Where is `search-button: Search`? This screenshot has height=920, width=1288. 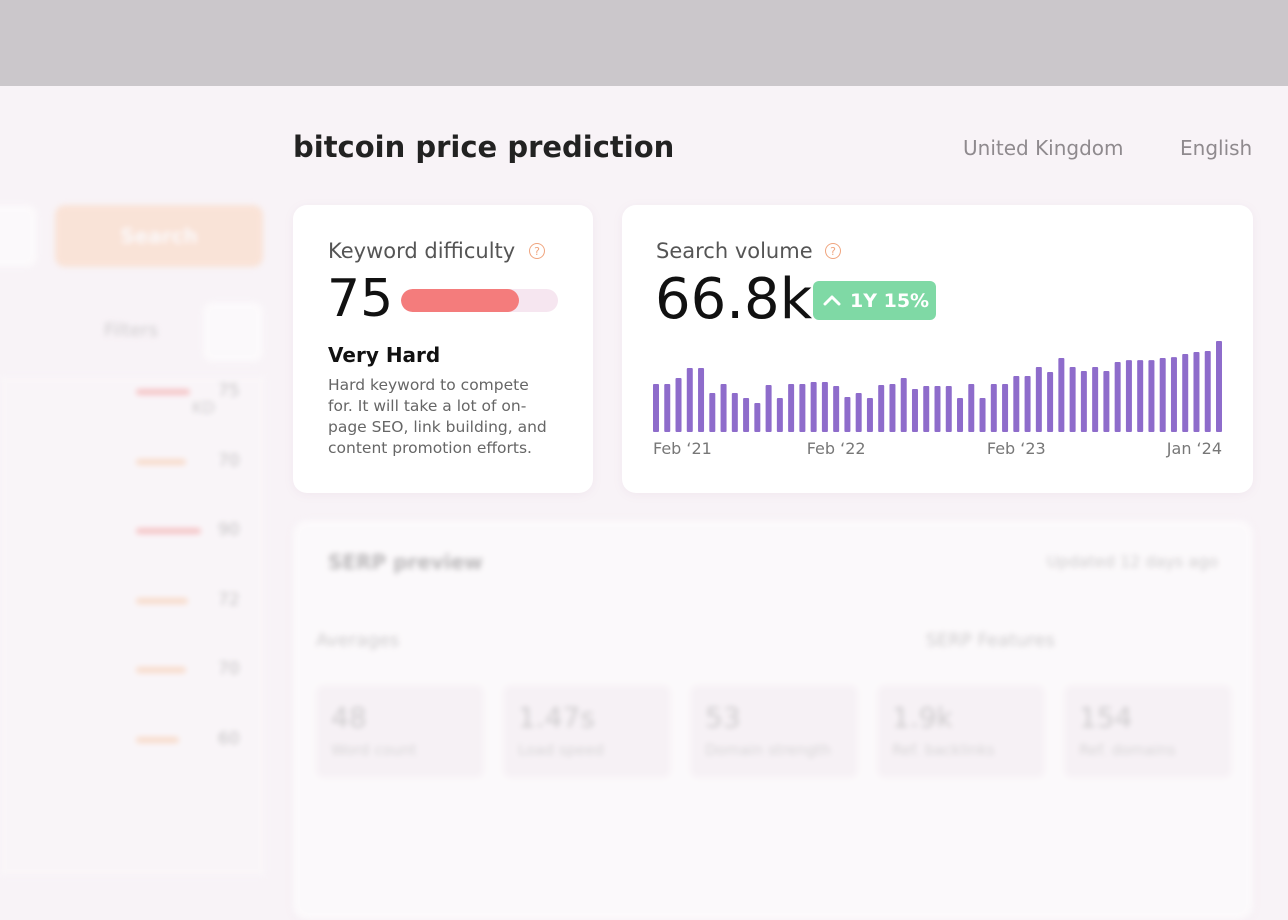
search-button: Search is located at coordinates (159, 236).